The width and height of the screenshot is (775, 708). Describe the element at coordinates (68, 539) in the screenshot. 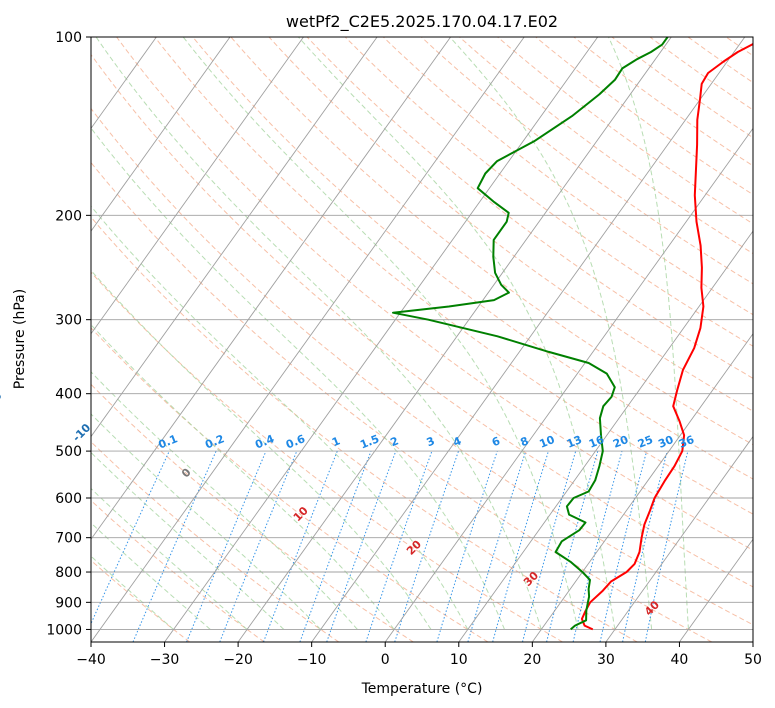

I see `y-tick-label: 700` at that location.